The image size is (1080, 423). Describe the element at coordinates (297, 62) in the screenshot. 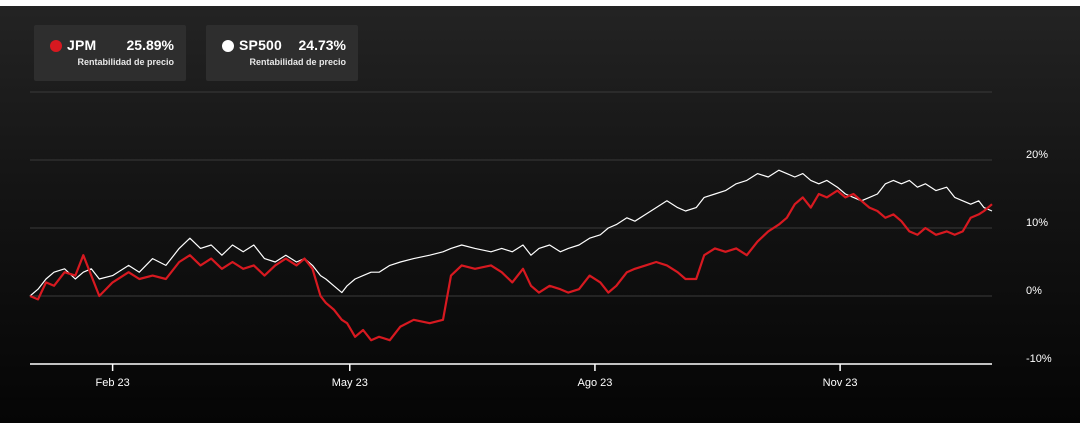

I see `sp500-return-label: Rentabilidad de precio` at that location.